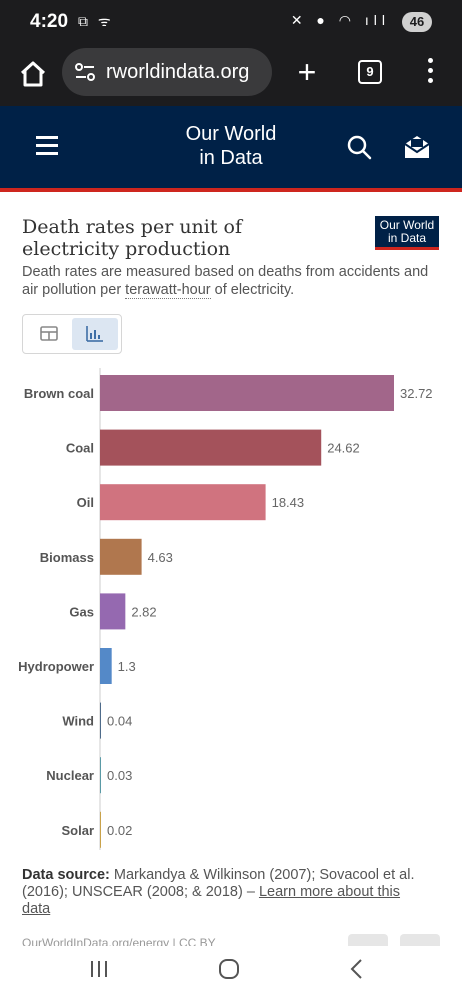 This screenshot has width=462, height=1000. I want to click on table-icon, so click(49, 333).